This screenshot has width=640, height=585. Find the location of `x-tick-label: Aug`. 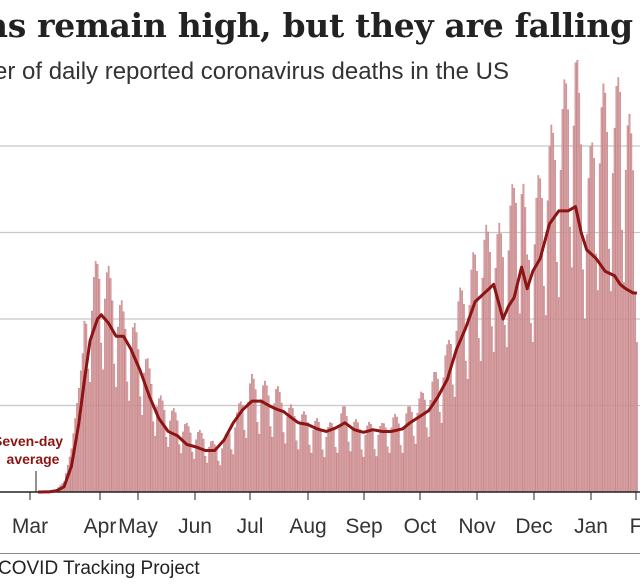

x-tick-label: Aug is located at coordinates (307, 526).